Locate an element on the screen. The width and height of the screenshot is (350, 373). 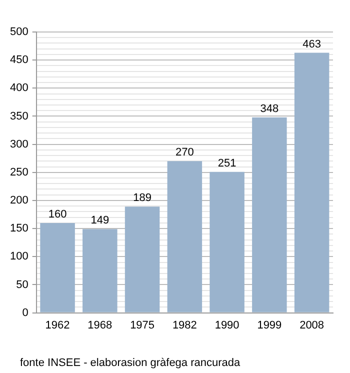
data-label: 463 is located at coordinates (311, 44).